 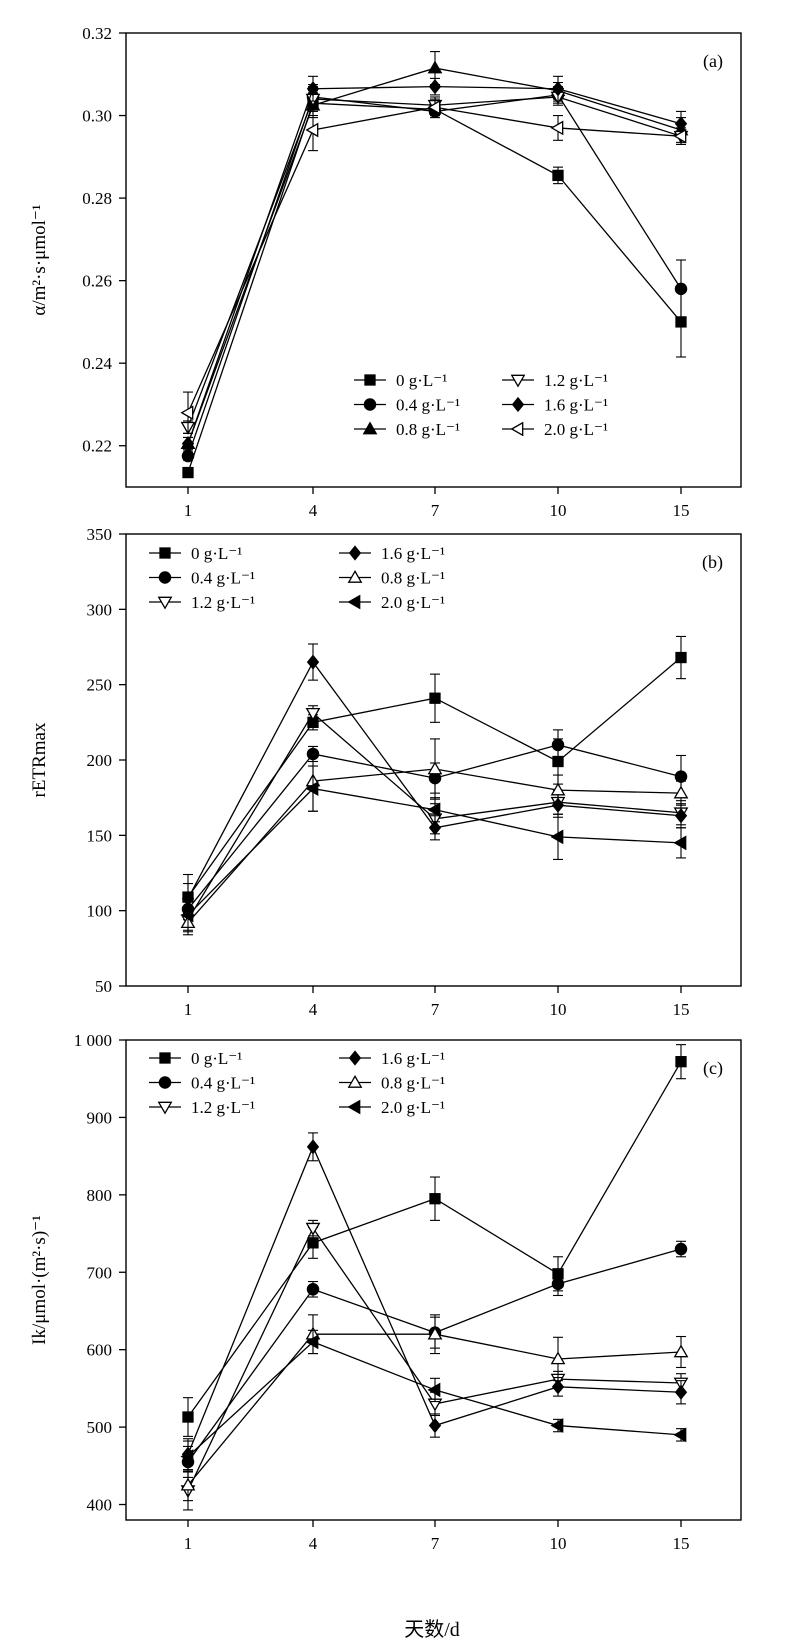 I want to click on panel-label: (c), so click(x=713, y=1068).